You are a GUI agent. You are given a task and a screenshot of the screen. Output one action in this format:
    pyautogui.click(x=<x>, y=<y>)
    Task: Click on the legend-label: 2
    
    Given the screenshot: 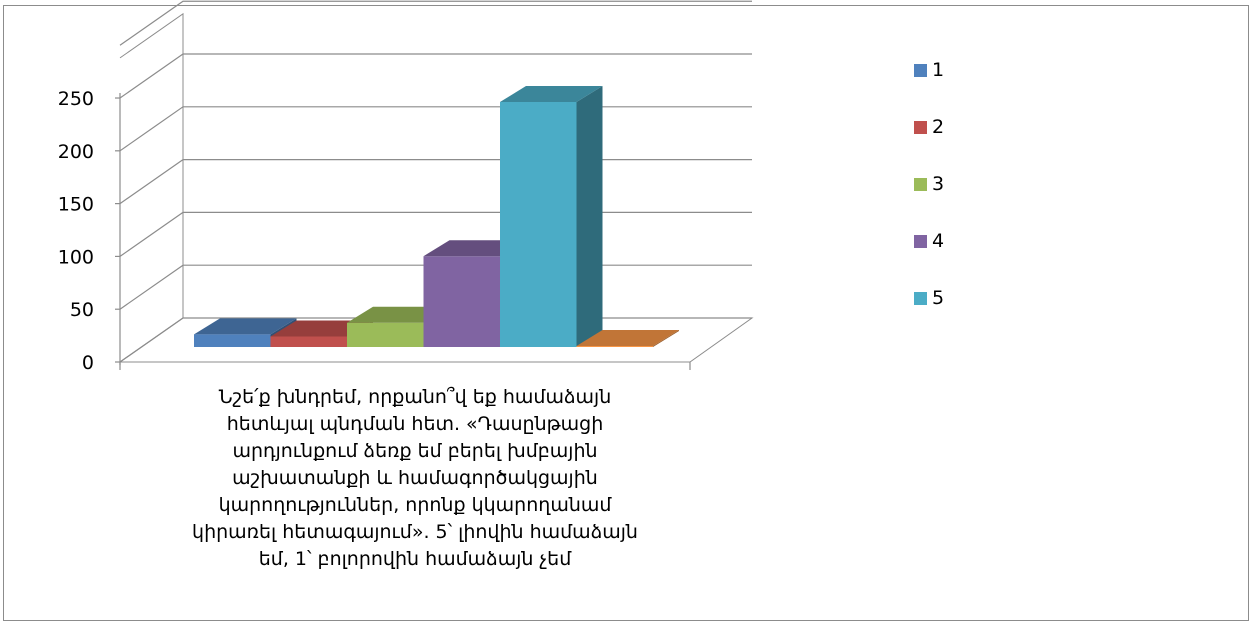 What is the action you would take?
    pyautogui.click(x=938, y=127)
    